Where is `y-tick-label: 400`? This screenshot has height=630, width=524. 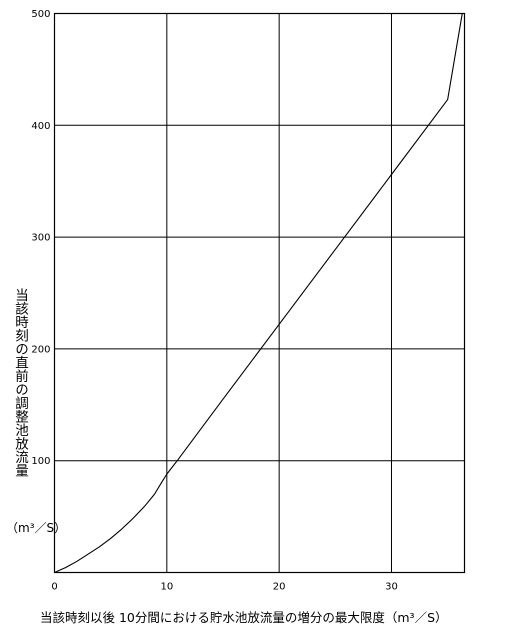
y-tick-label: 400 is located at coordinates (40, 126).